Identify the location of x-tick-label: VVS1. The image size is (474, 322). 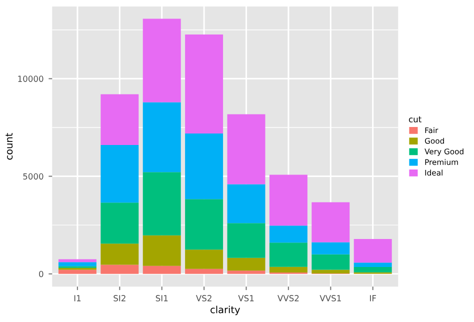
(330, 298).